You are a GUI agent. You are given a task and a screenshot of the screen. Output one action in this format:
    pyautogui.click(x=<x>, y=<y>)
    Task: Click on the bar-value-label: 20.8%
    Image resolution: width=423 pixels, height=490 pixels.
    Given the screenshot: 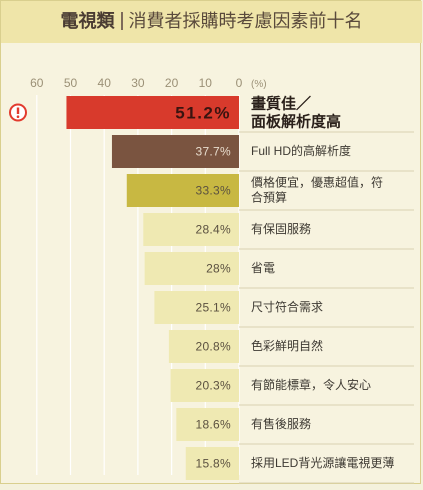 What is the action you would take?
    pyautogui.click(x=213, y=347)
    